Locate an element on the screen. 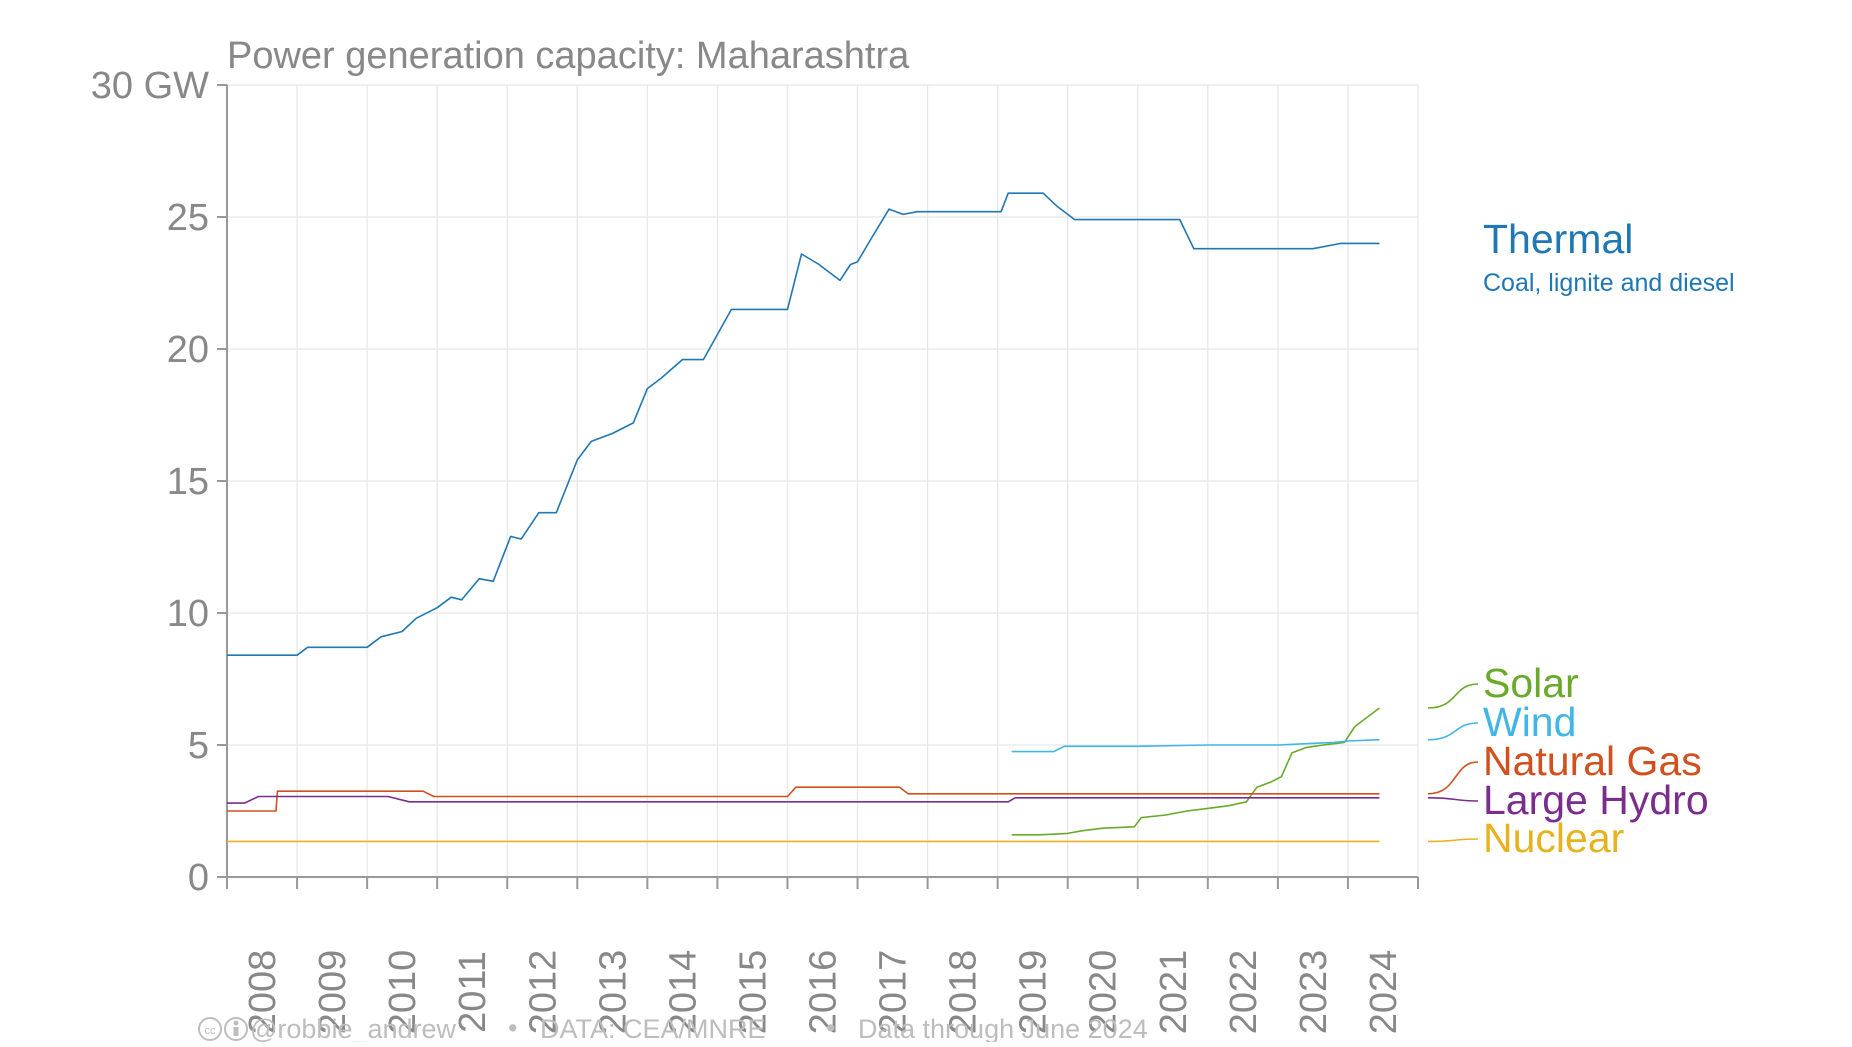 This screenshot has height=1047, width=1852. legend-label-thermal: Thermal is located at coordinates (1558, 239).